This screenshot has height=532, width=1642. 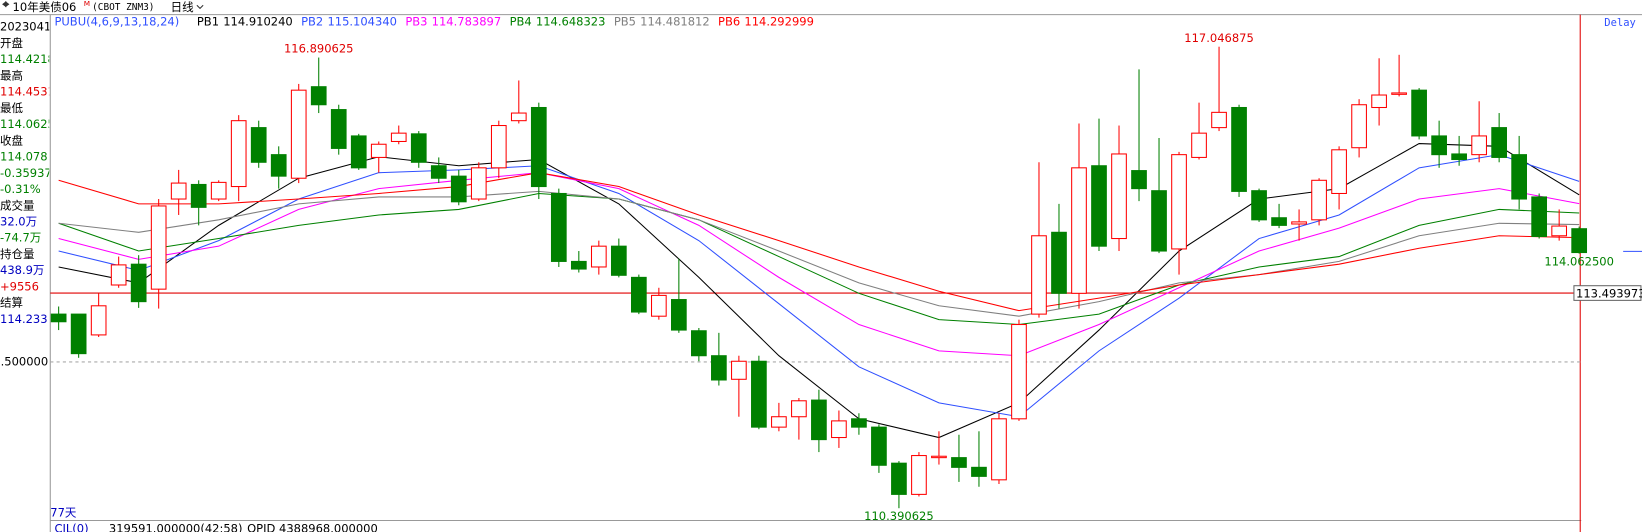 What do you see at coordinates (22, 270) in the screenshot?
I see `info-item: 438.9万` at bounding box center [22, 270].